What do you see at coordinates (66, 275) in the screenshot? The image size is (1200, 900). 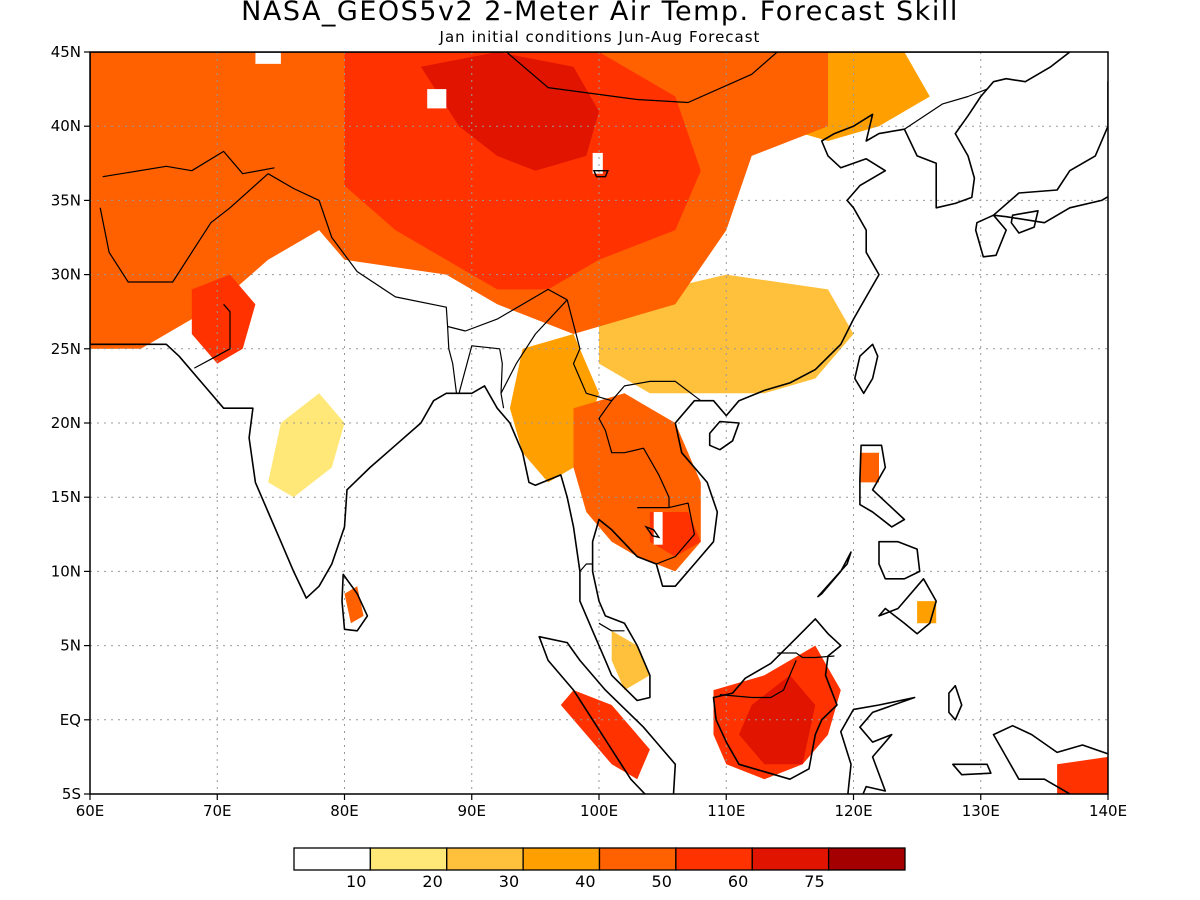 I see `y-tick-label: 30N` at bounding box center [66, 275].